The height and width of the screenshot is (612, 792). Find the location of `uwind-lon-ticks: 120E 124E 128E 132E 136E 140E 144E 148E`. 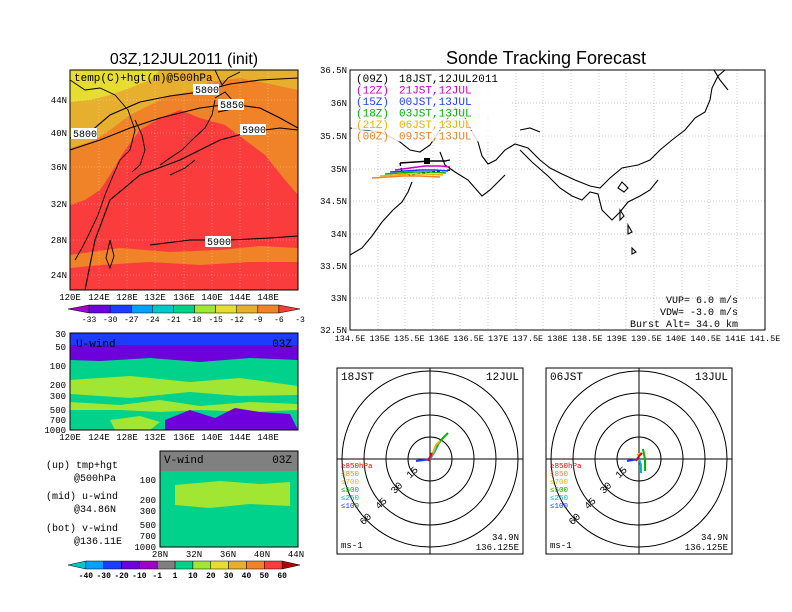

uwind-lon-ticks: 120E 124E 128E 132E 136E 140E 144E 148E is located at coordinates (169, 438).